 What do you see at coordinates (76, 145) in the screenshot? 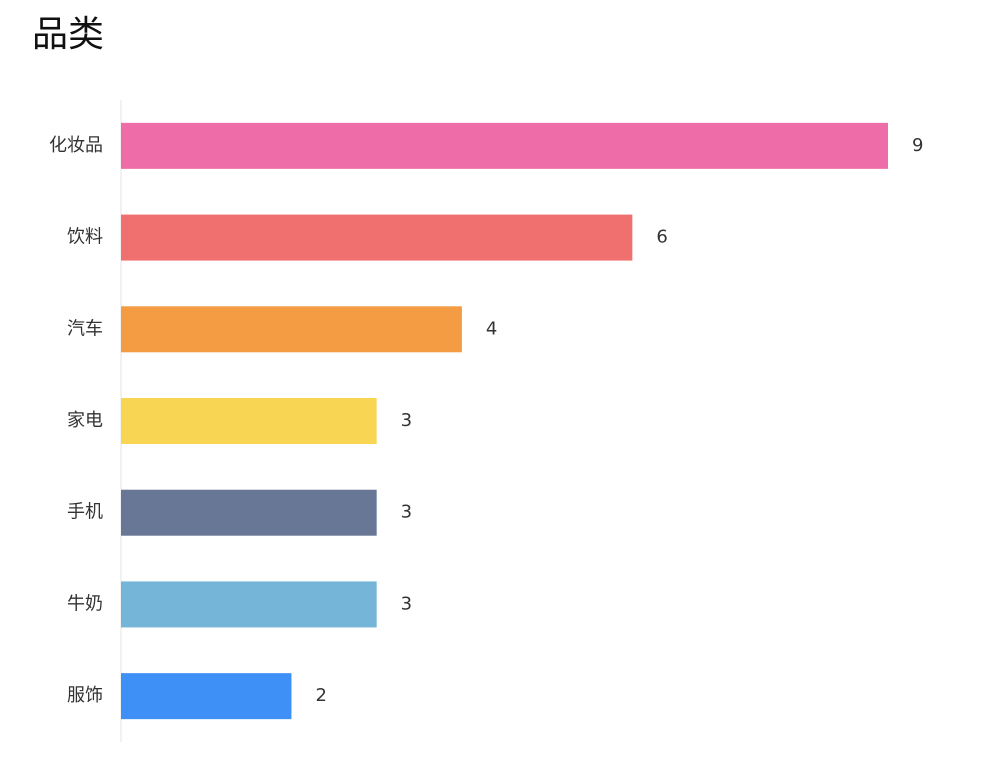
I see `y-tick-label: 化妆品` at bounding box center [76, 145].